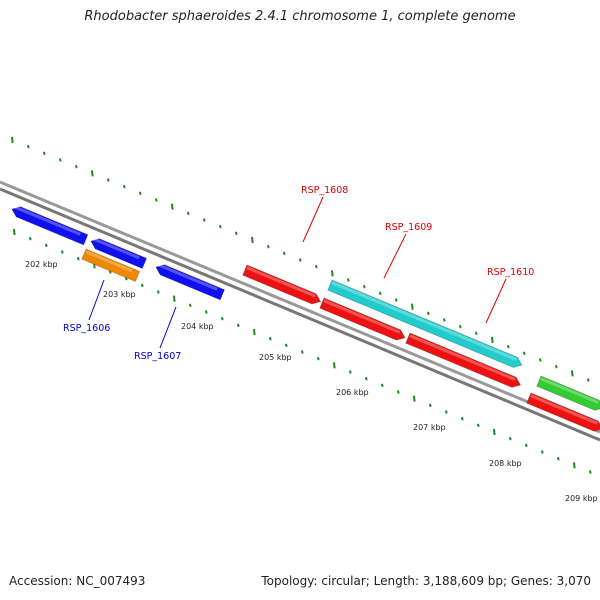 This screenshot has height=600, width=600. Describe the element at coordinates (119, 294) in the screenshot. I see `scale-label: 203 kbp` at that location.